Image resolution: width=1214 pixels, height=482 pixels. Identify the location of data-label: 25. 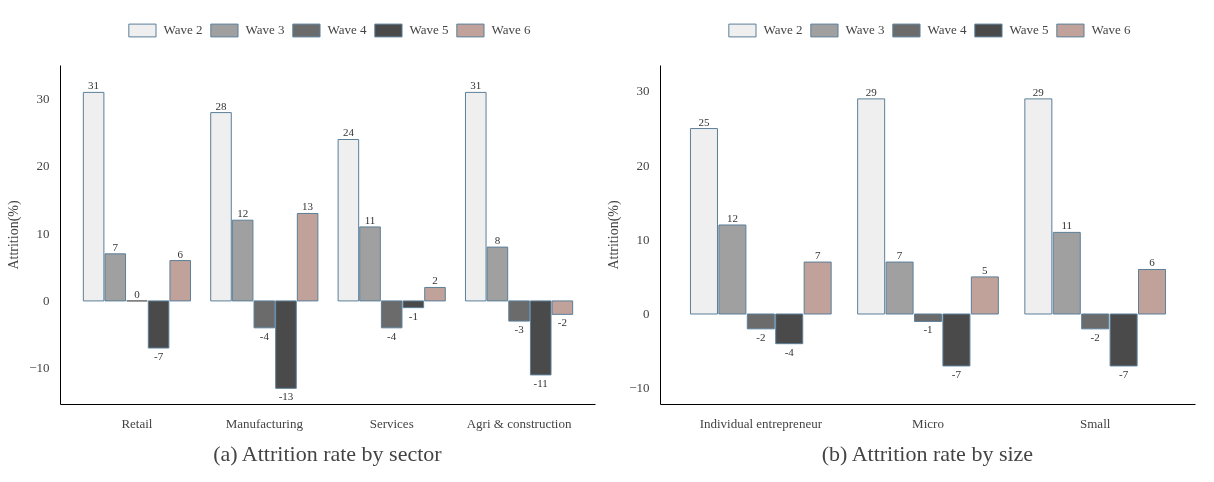
(704, 121).